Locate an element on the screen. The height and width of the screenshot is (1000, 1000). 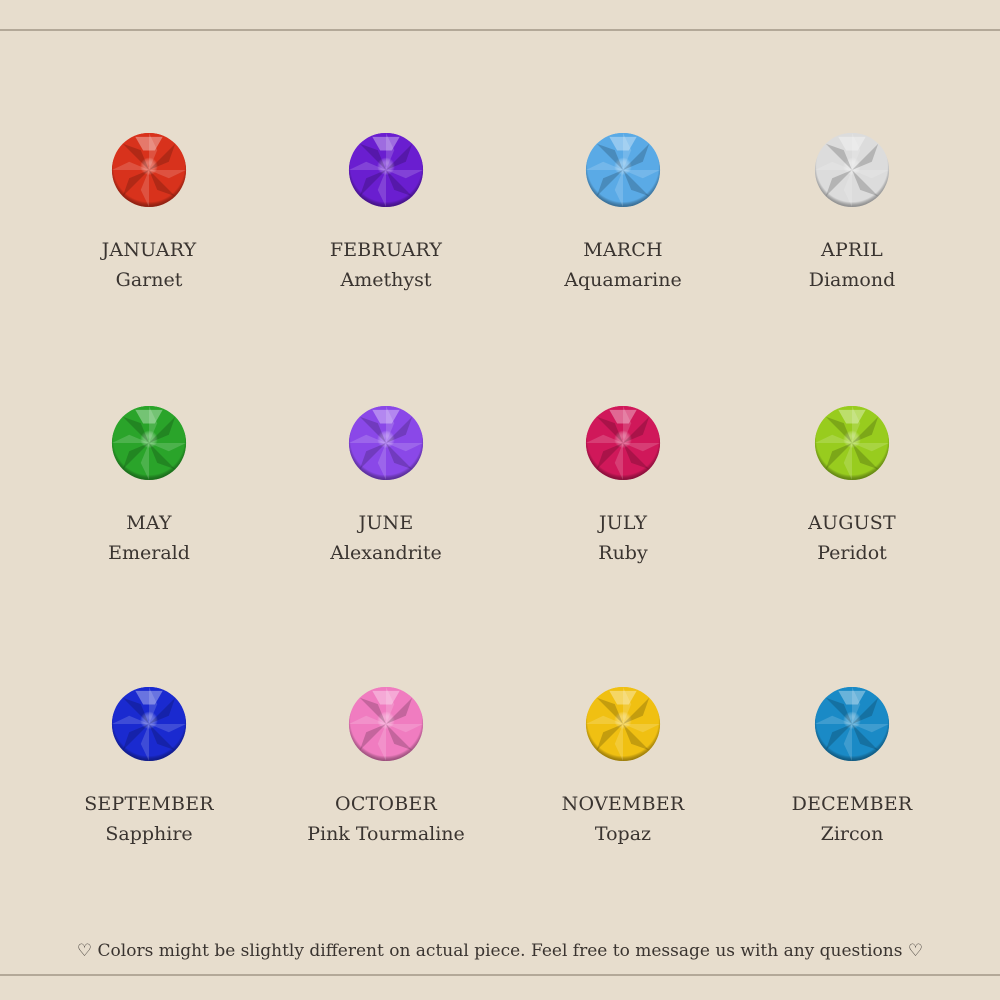
birthstone-amethyst: FEBRUARY Amethyst is located at coordinates (386, 213).